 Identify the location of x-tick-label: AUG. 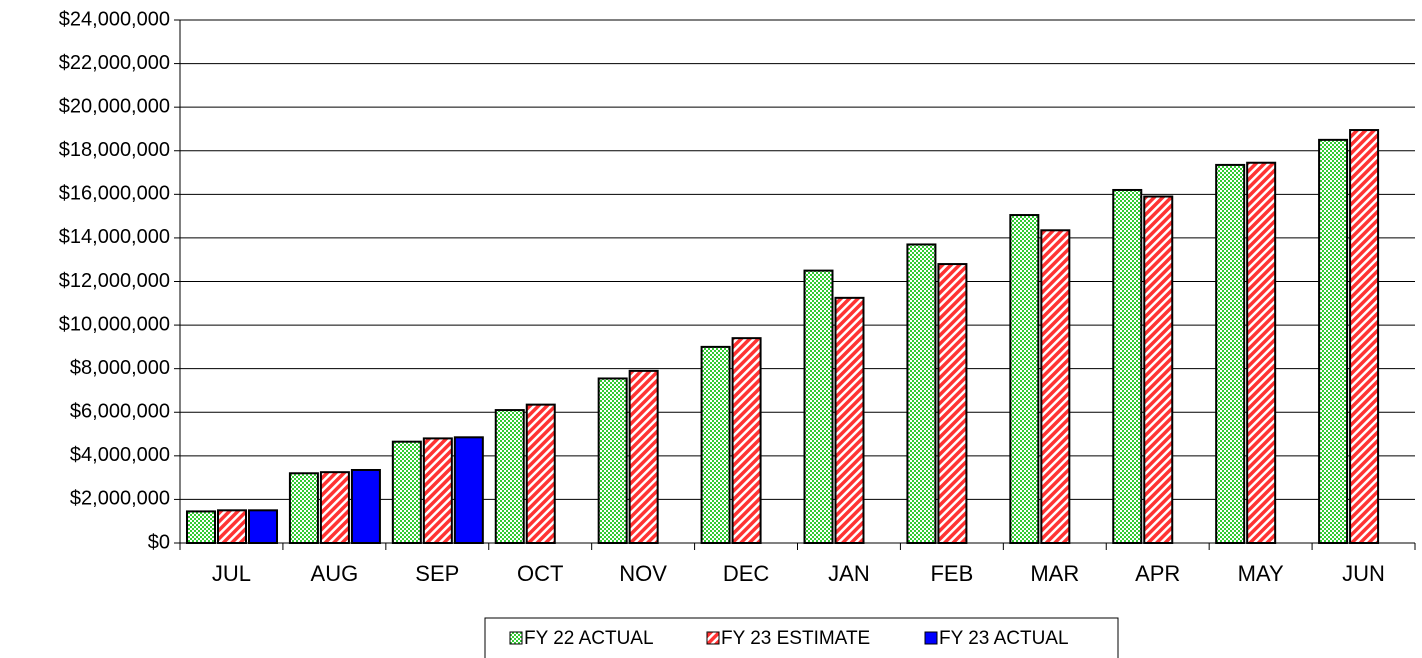
(335, 573).